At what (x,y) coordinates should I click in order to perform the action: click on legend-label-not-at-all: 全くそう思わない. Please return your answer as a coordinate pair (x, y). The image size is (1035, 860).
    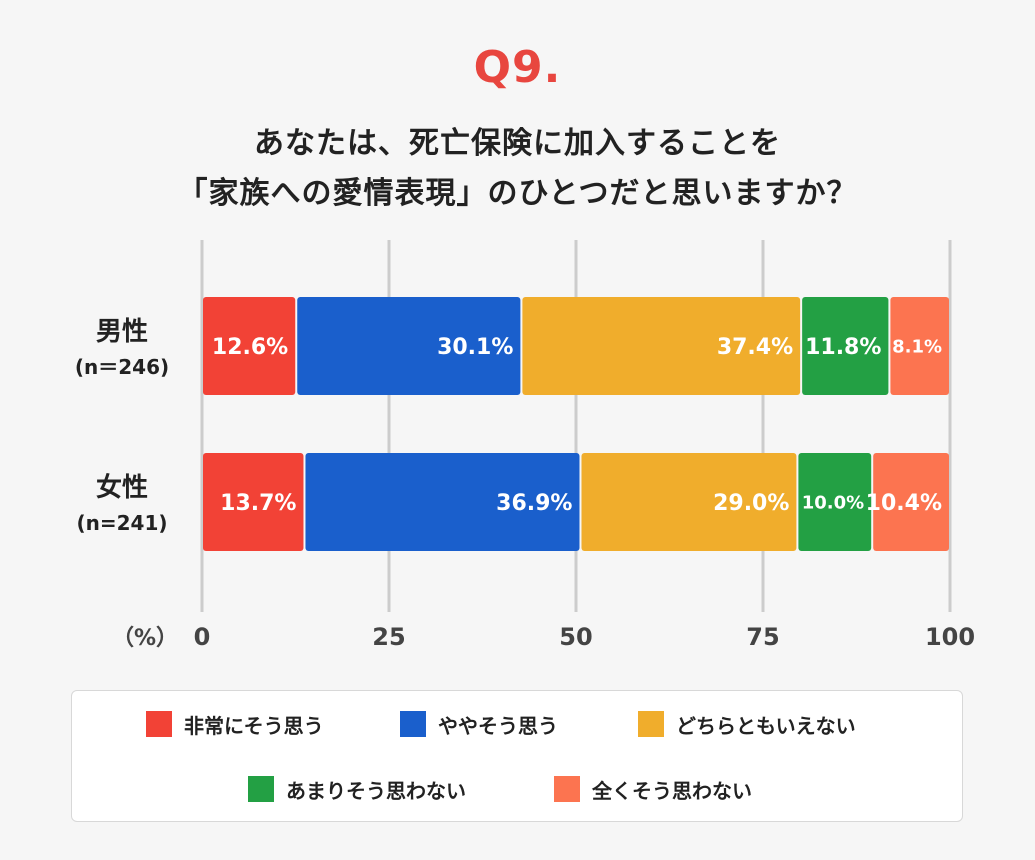
    Looking at the image, I should click on (672, 790).